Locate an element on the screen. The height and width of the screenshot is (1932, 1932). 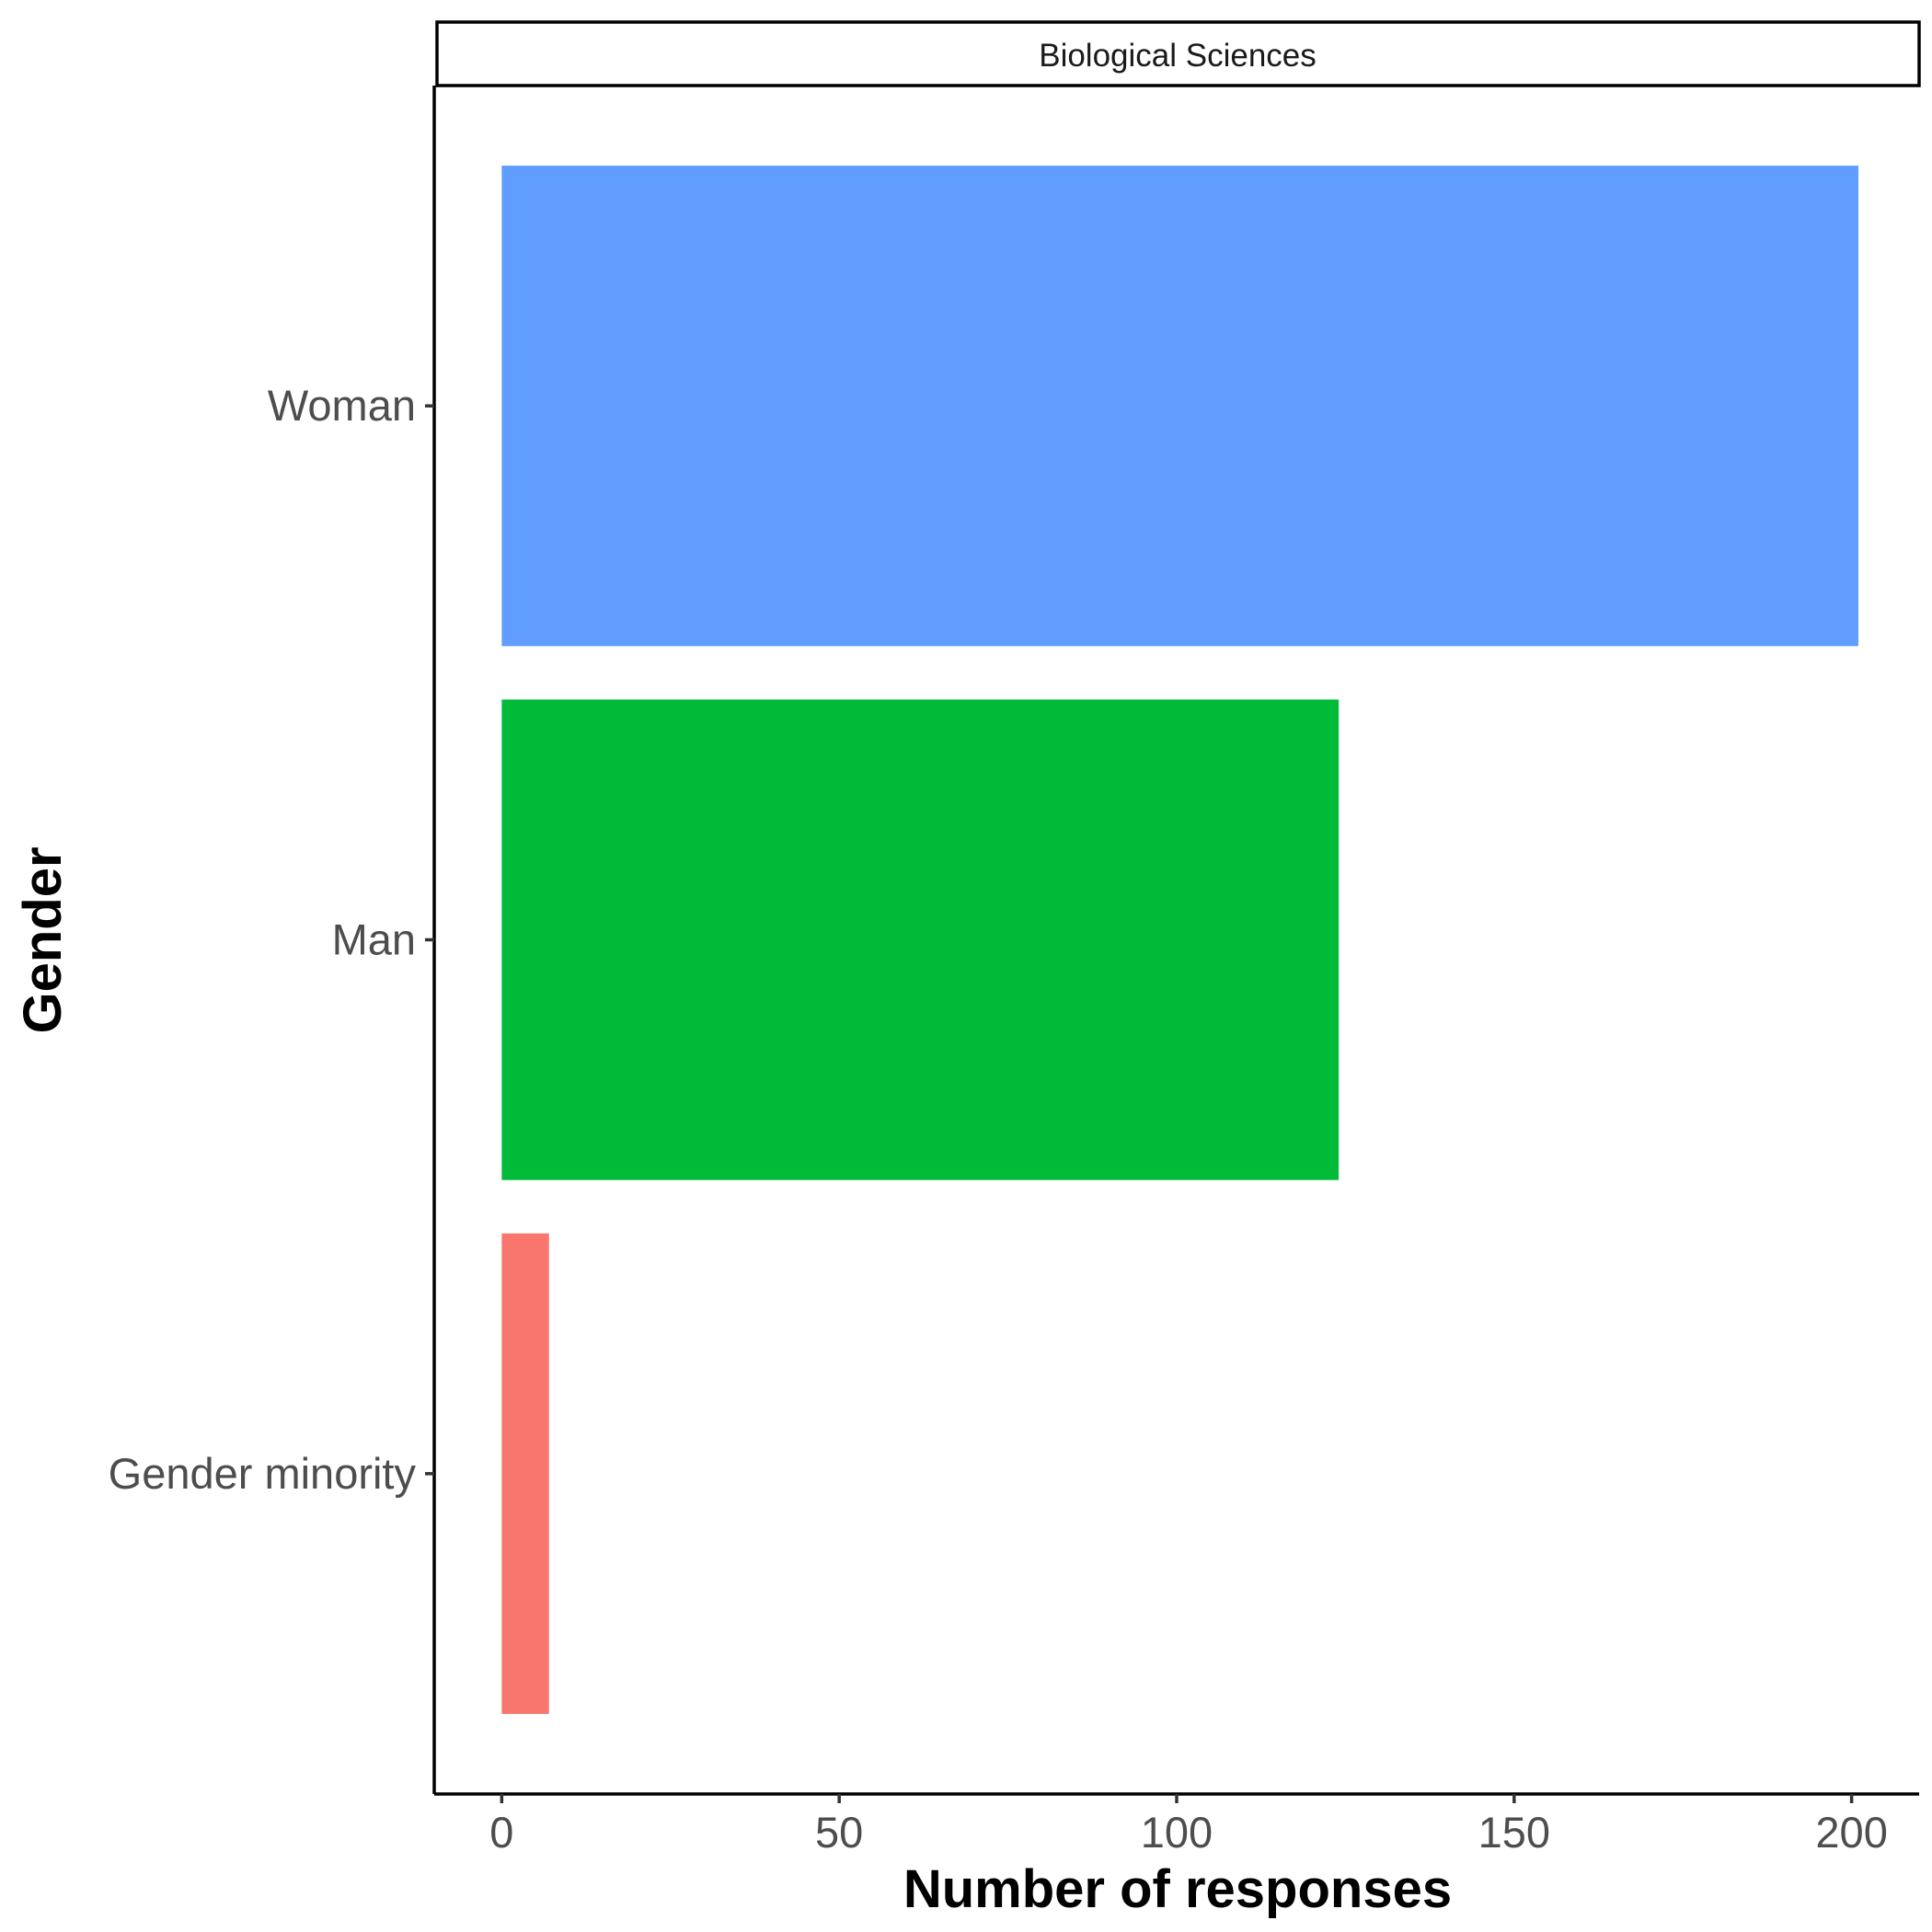
y-tick-label: Woman is located at coordinates (342, 405).